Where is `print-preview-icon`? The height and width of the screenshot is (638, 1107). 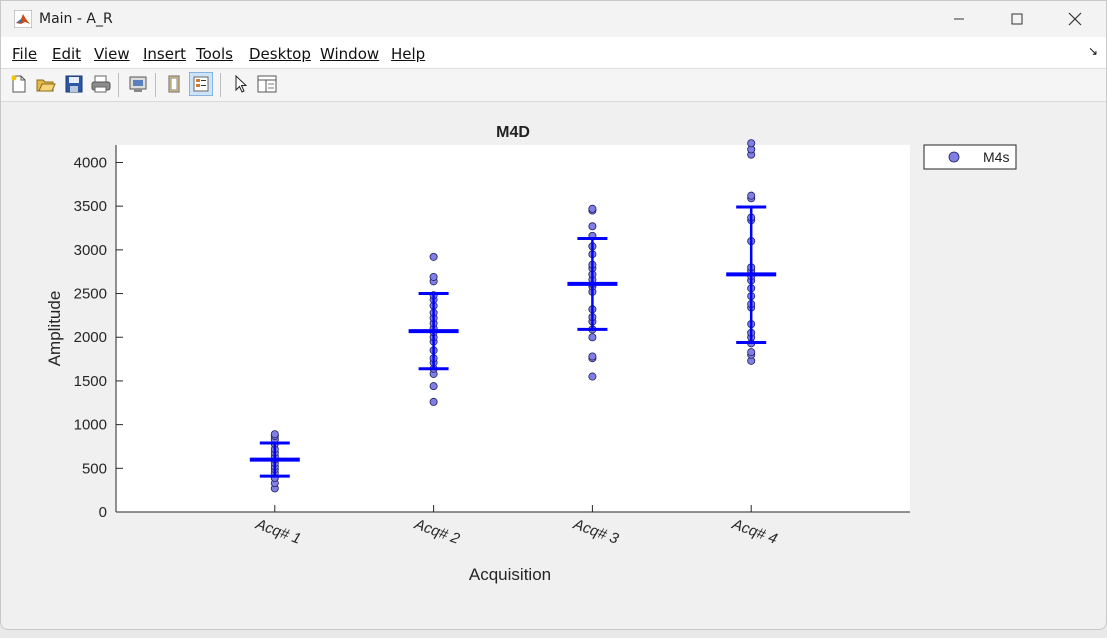 print-preview-icon is located at coordinates (138, 84).